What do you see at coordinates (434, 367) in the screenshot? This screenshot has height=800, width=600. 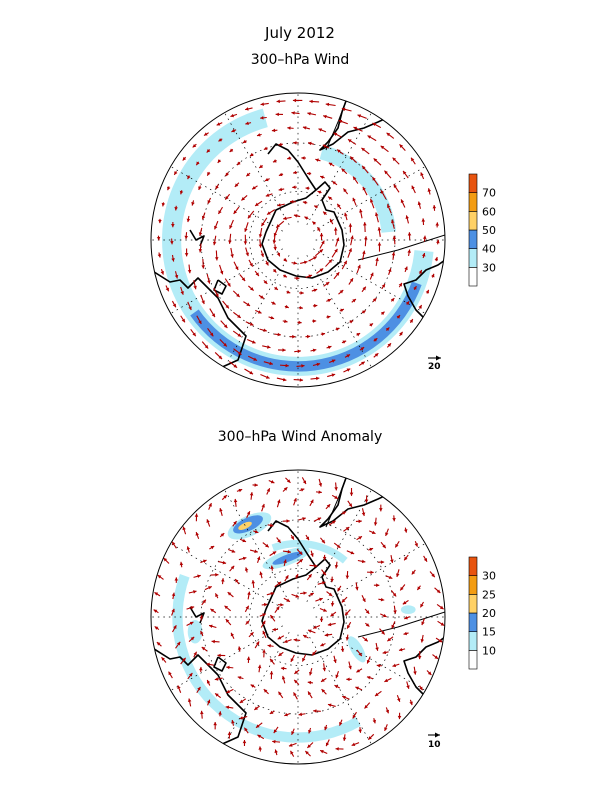 I see `map-top-reference-label: 20` at bounding box center [434, 367].